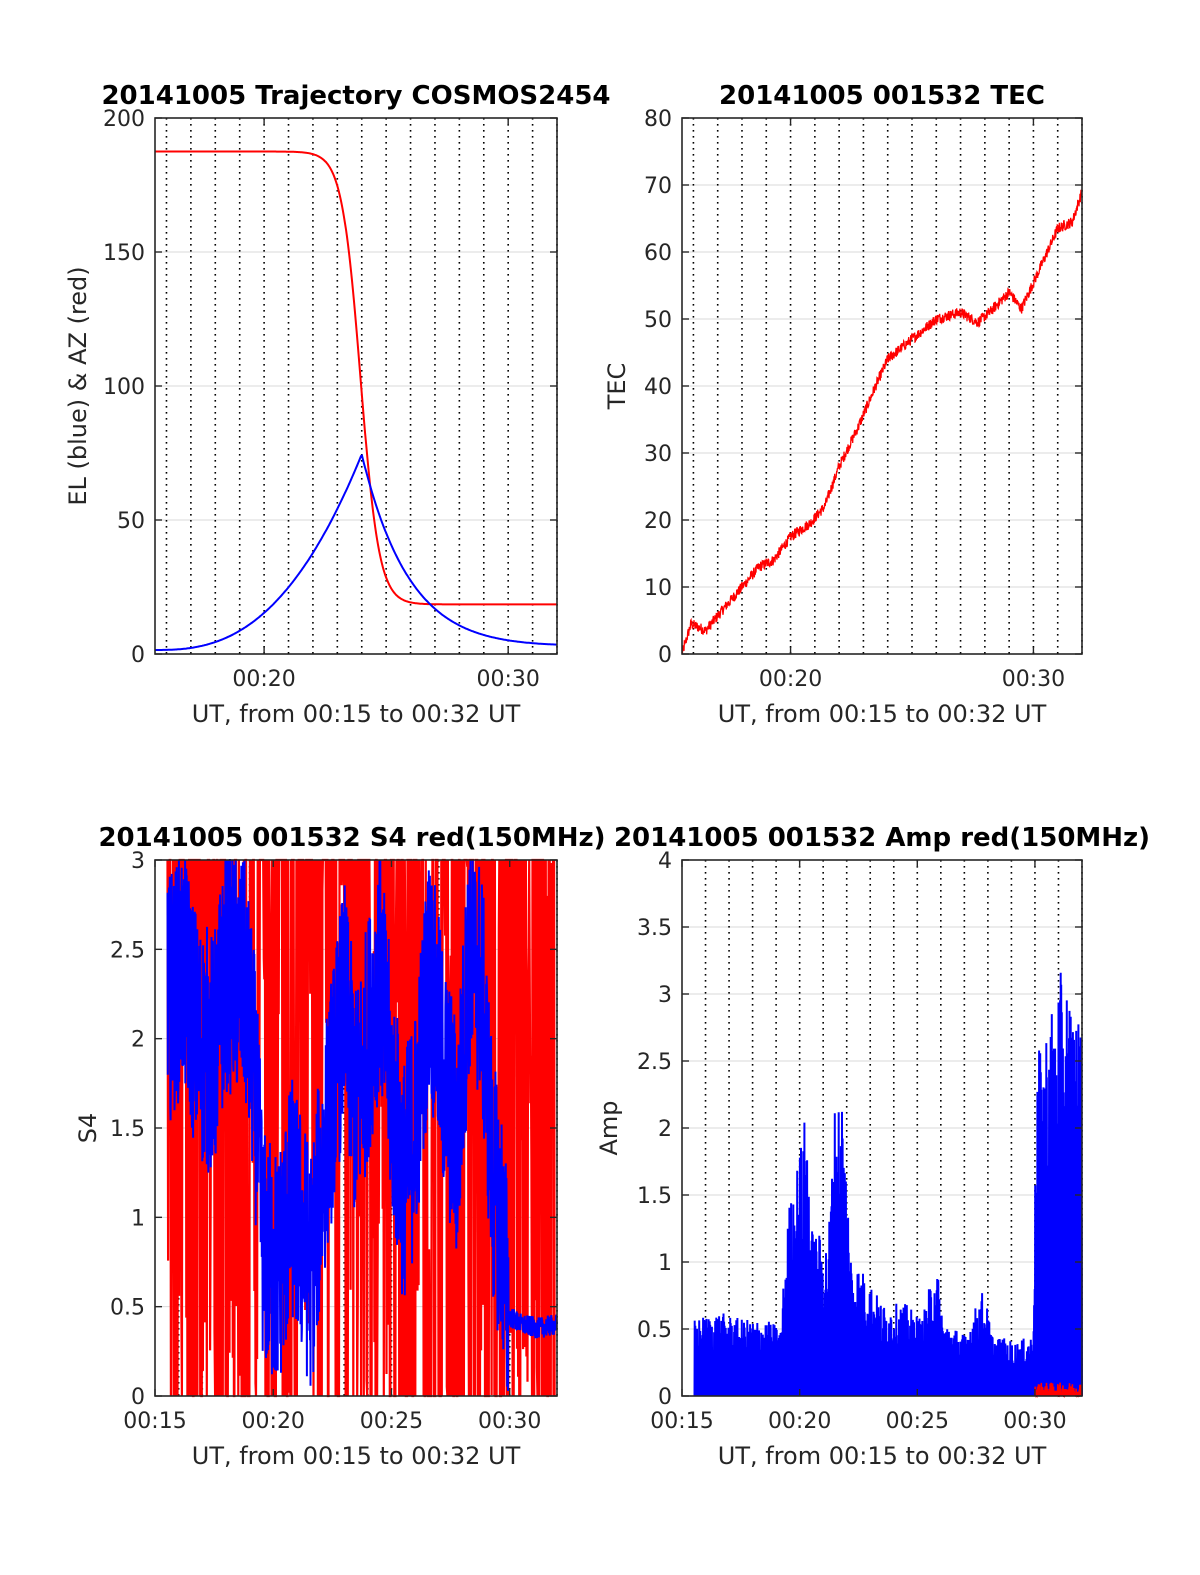  I want to click on tec-grid, so click(882, 386).